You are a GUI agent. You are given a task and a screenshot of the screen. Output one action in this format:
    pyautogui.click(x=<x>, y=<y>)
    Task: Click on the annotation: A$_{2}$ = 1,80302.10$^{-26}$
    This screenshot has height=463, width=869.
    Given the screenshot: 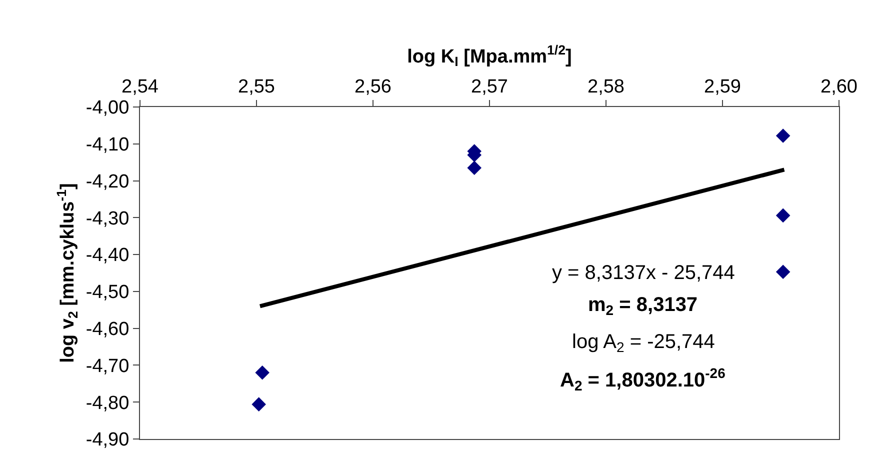 What is the action you would take?
    pyautogui.click(x=643, y=379)
    